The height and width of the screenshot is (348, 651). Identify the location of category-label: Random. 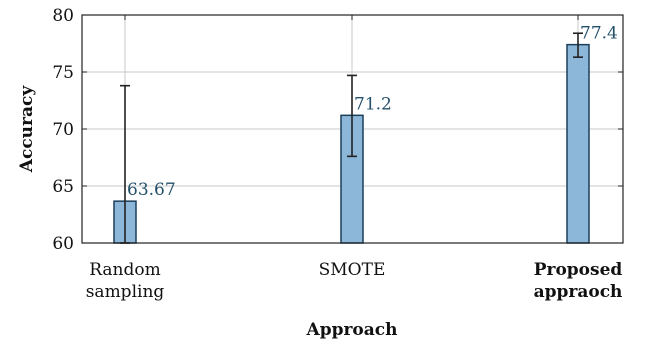
(125, 270).